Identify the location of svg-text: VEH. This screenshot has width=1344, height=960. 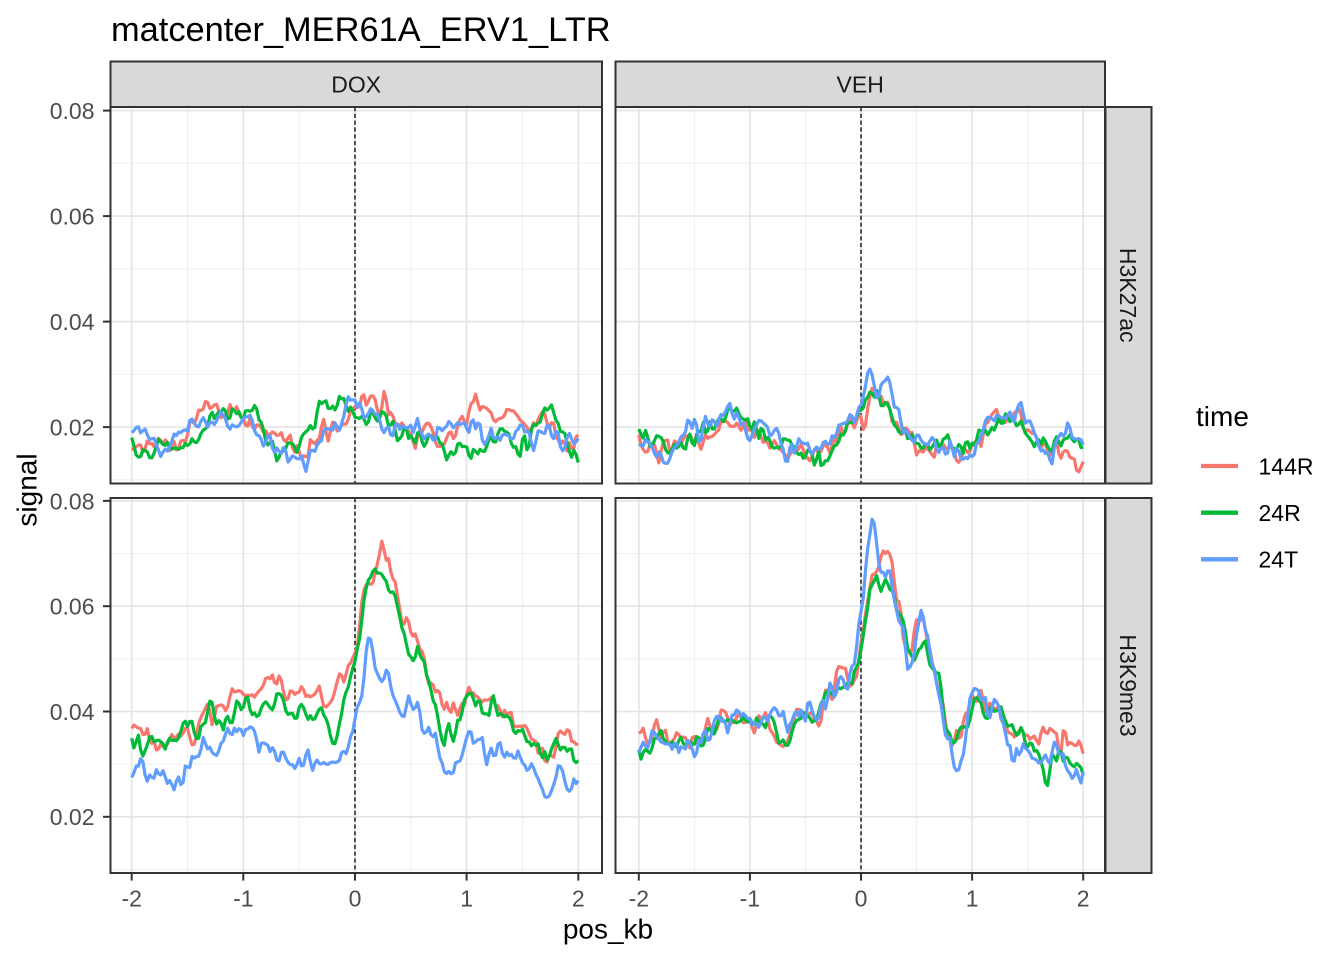
(860, 85).